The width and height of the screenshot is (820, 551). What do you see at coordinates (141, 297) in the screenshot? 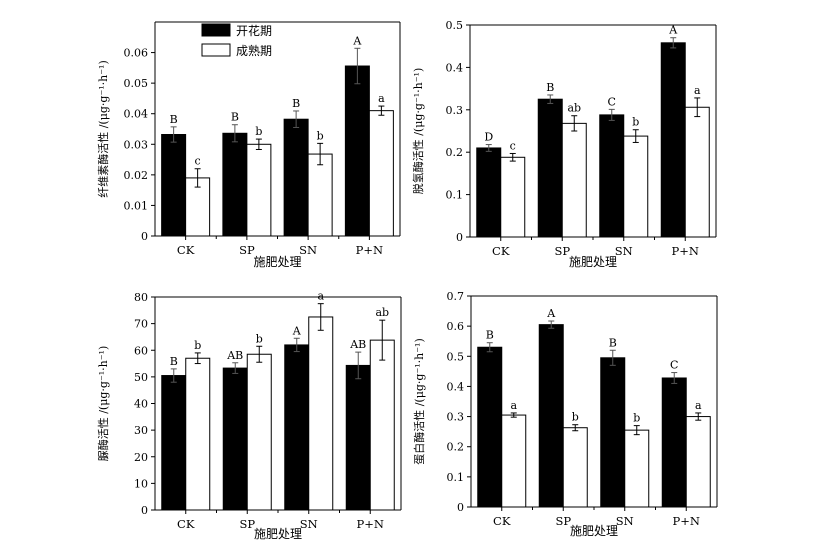
I see `y-tick-label: 80` at bounding box center [141, 297].